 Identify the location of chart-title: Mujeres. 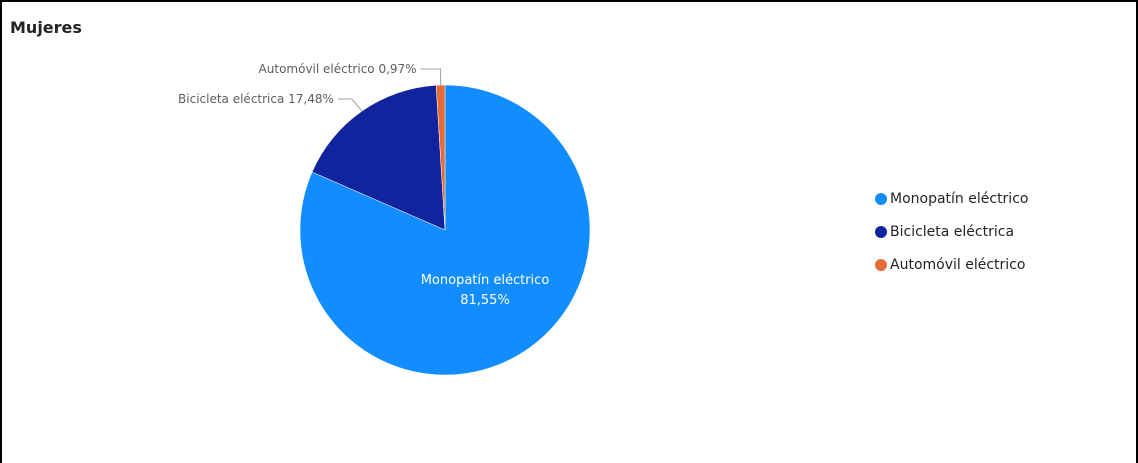
(46, 27).